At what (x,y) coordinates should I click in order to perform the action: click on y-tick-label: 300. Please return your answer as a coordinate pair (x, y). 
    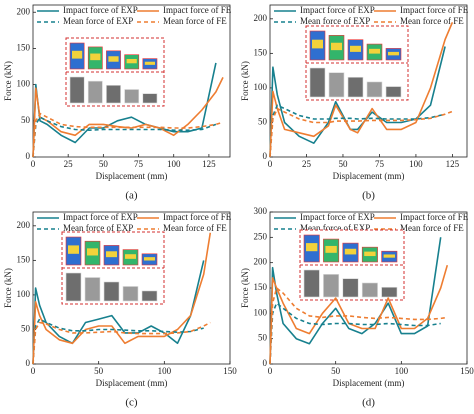
    Looking at the image, I should click on (261, 211).